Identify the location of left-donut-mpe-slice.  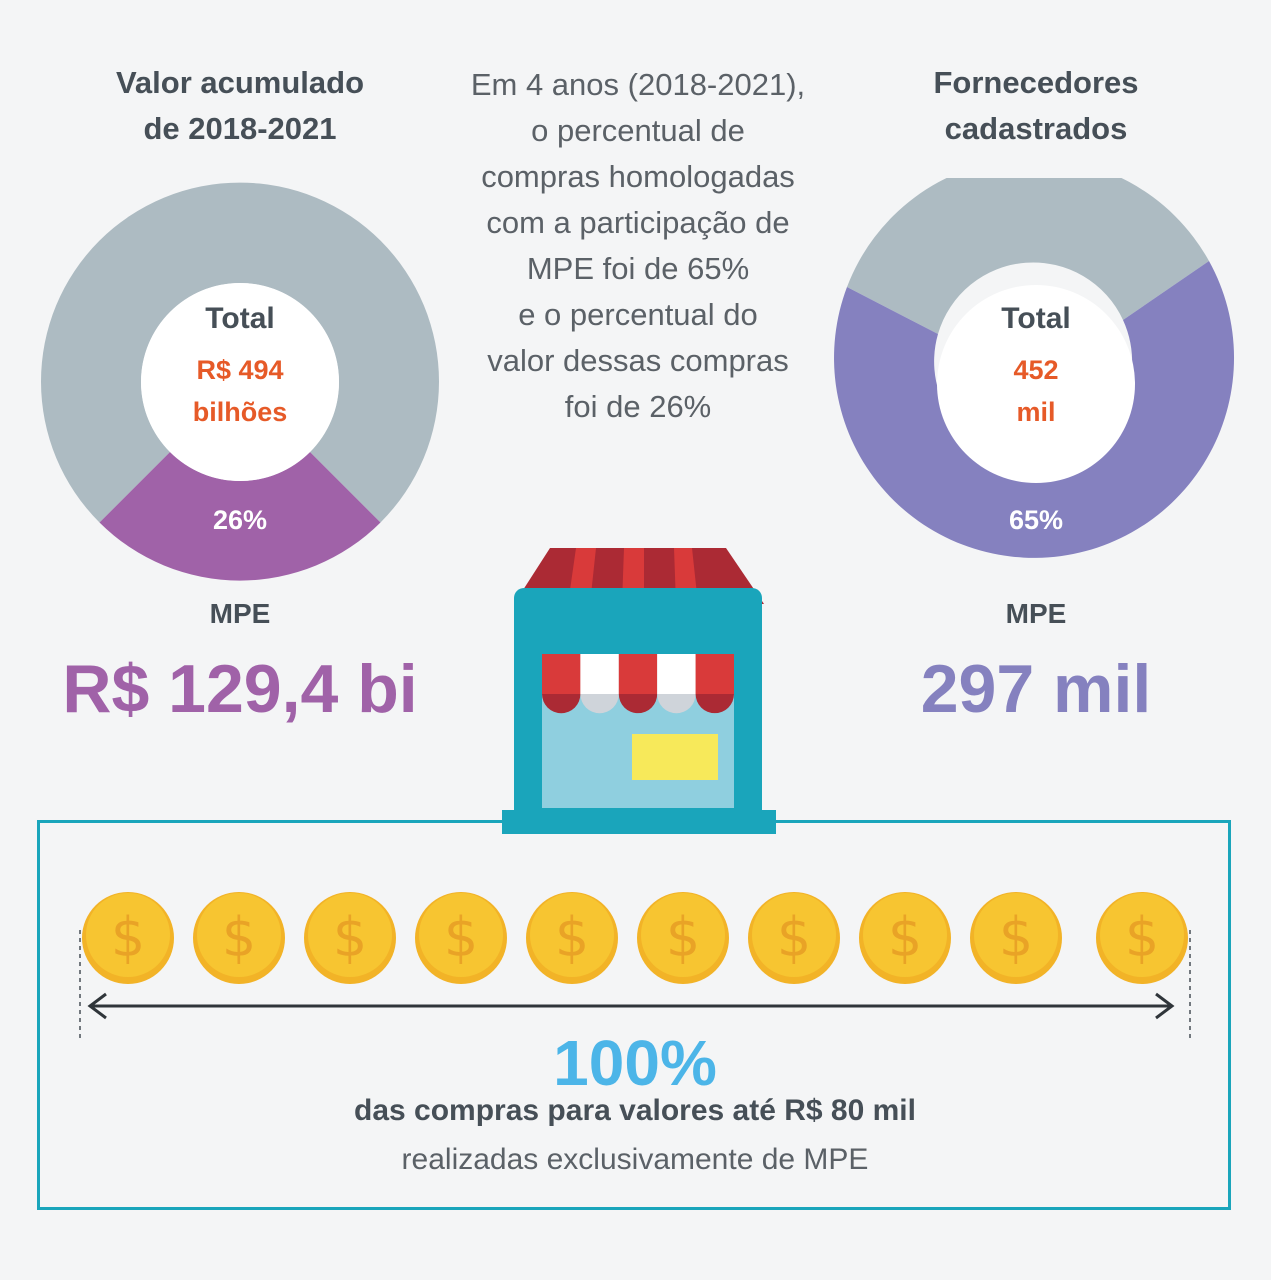
(240, 516).